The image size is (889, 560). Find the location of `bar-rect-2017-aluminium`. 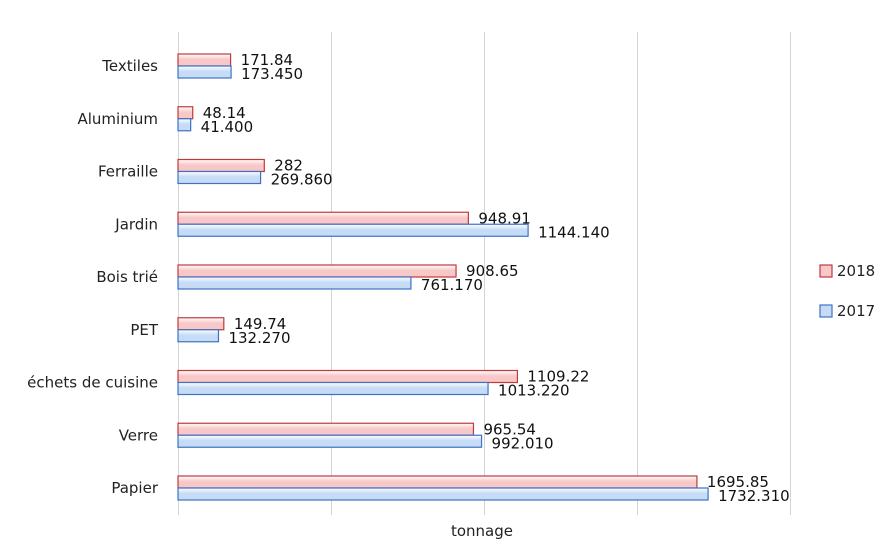

bar-rect-2017-aluminium is located at coordinates (184, 125).